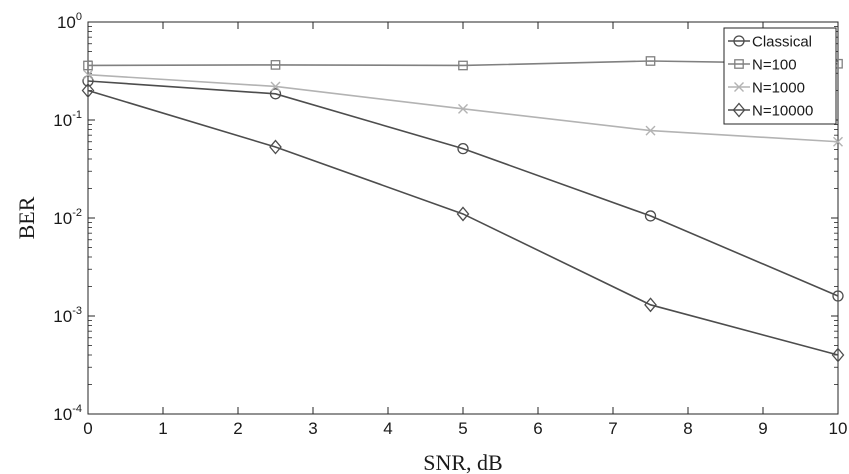 This screenshot has width=849, height=474. I want to click on y-tick-label: 10⁻², so click(67, 217).